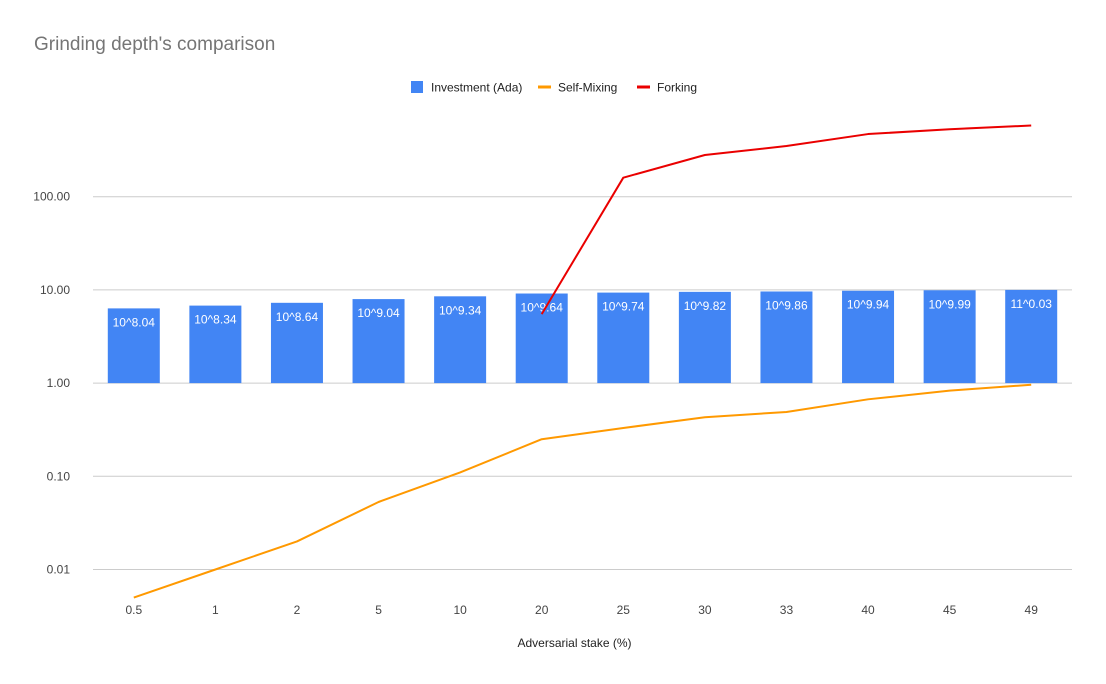  What do you see at coordinates (786, 219) in the screenshot?
I see `series-line-forking` at bounding box center [786, 219].